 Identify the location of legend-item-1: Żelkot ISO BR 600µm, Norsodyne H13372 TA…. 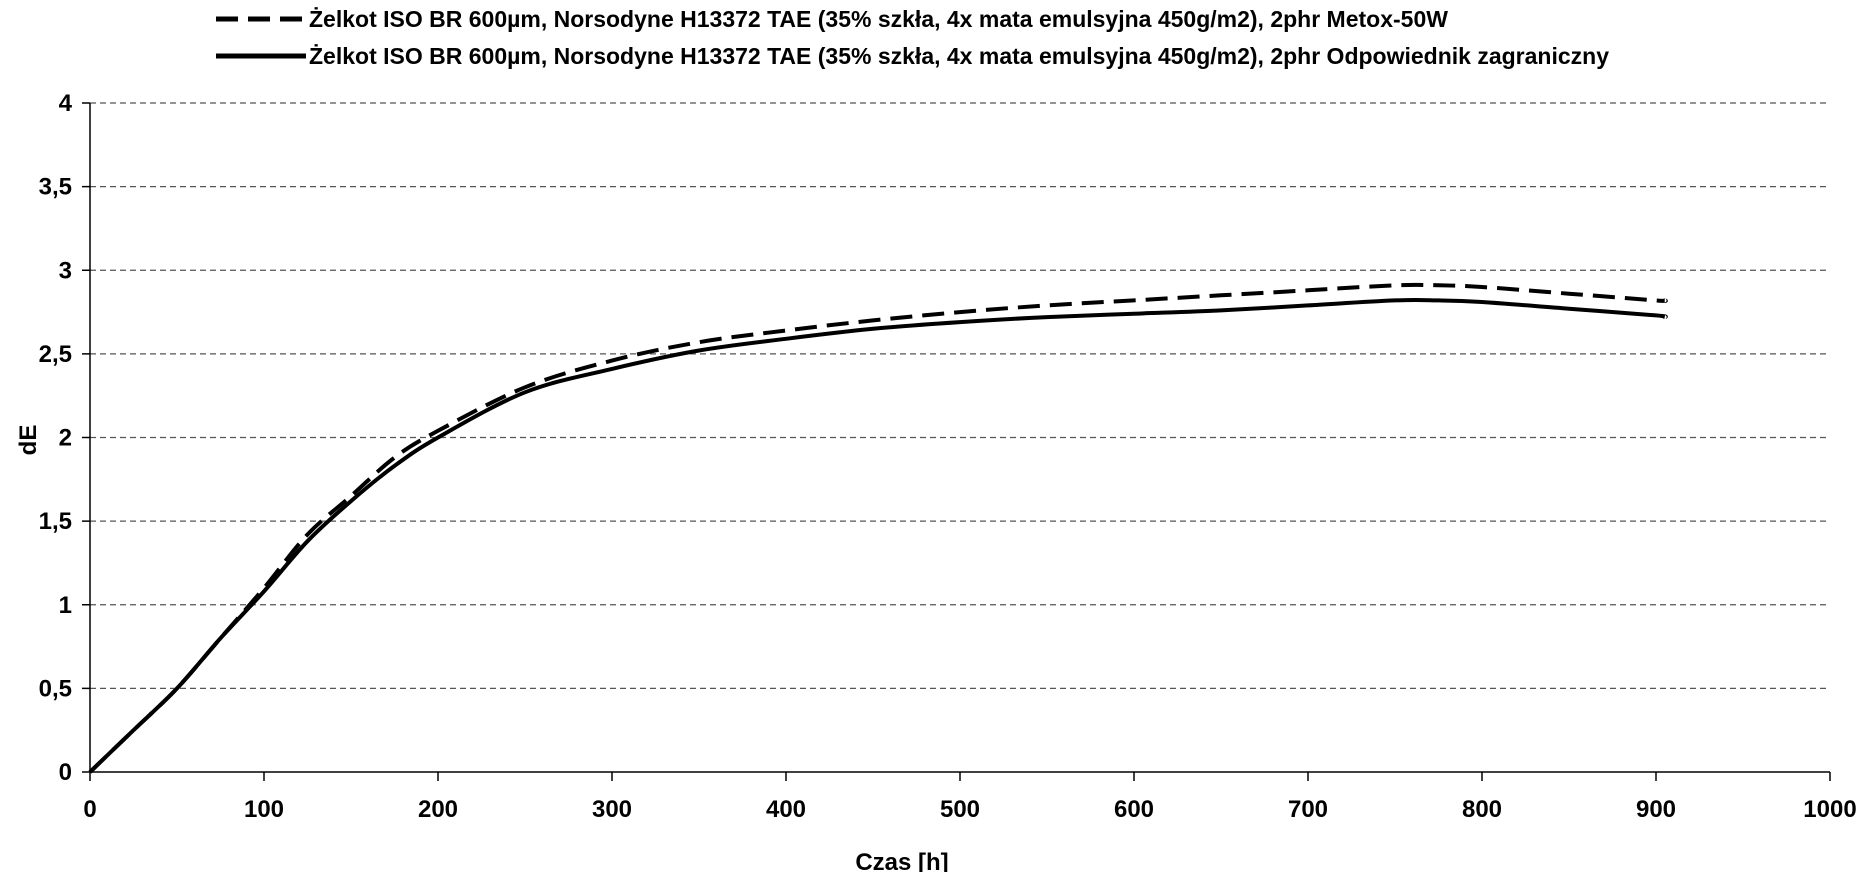
(832, 19).